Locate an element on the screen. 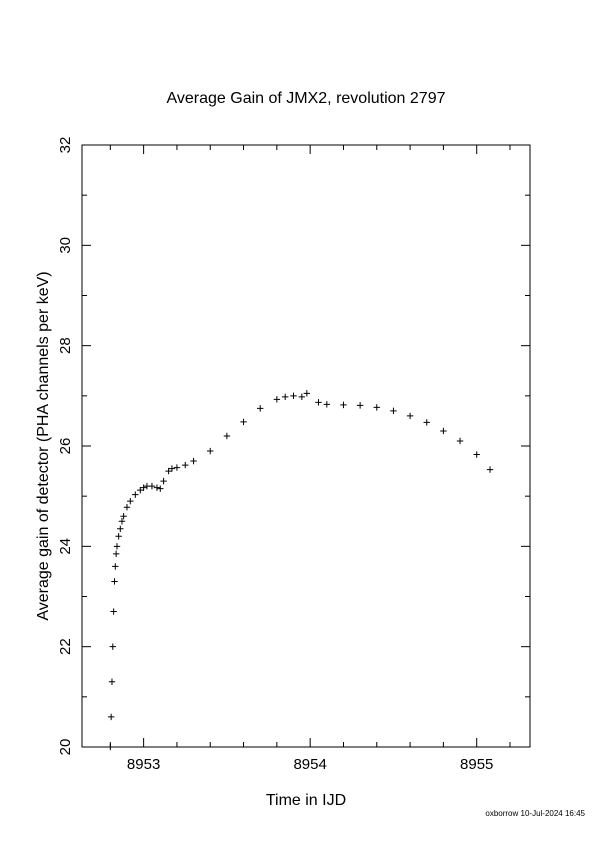 This screenshot has width=595, height=842. x-tick-label: 8955 is located at coordinates (476, 764).